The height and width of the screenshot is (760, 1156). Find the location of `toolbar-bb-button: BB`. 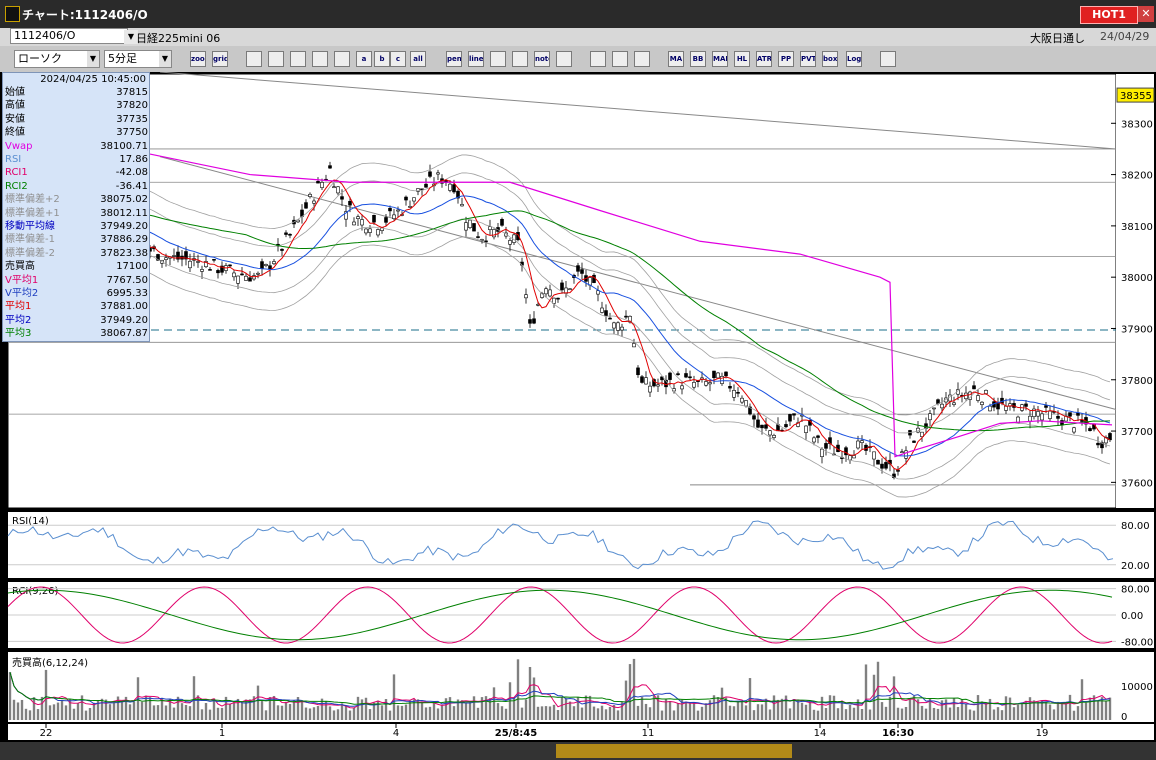

toolbar-bb-button: BB is located at coordinates (698, 59).